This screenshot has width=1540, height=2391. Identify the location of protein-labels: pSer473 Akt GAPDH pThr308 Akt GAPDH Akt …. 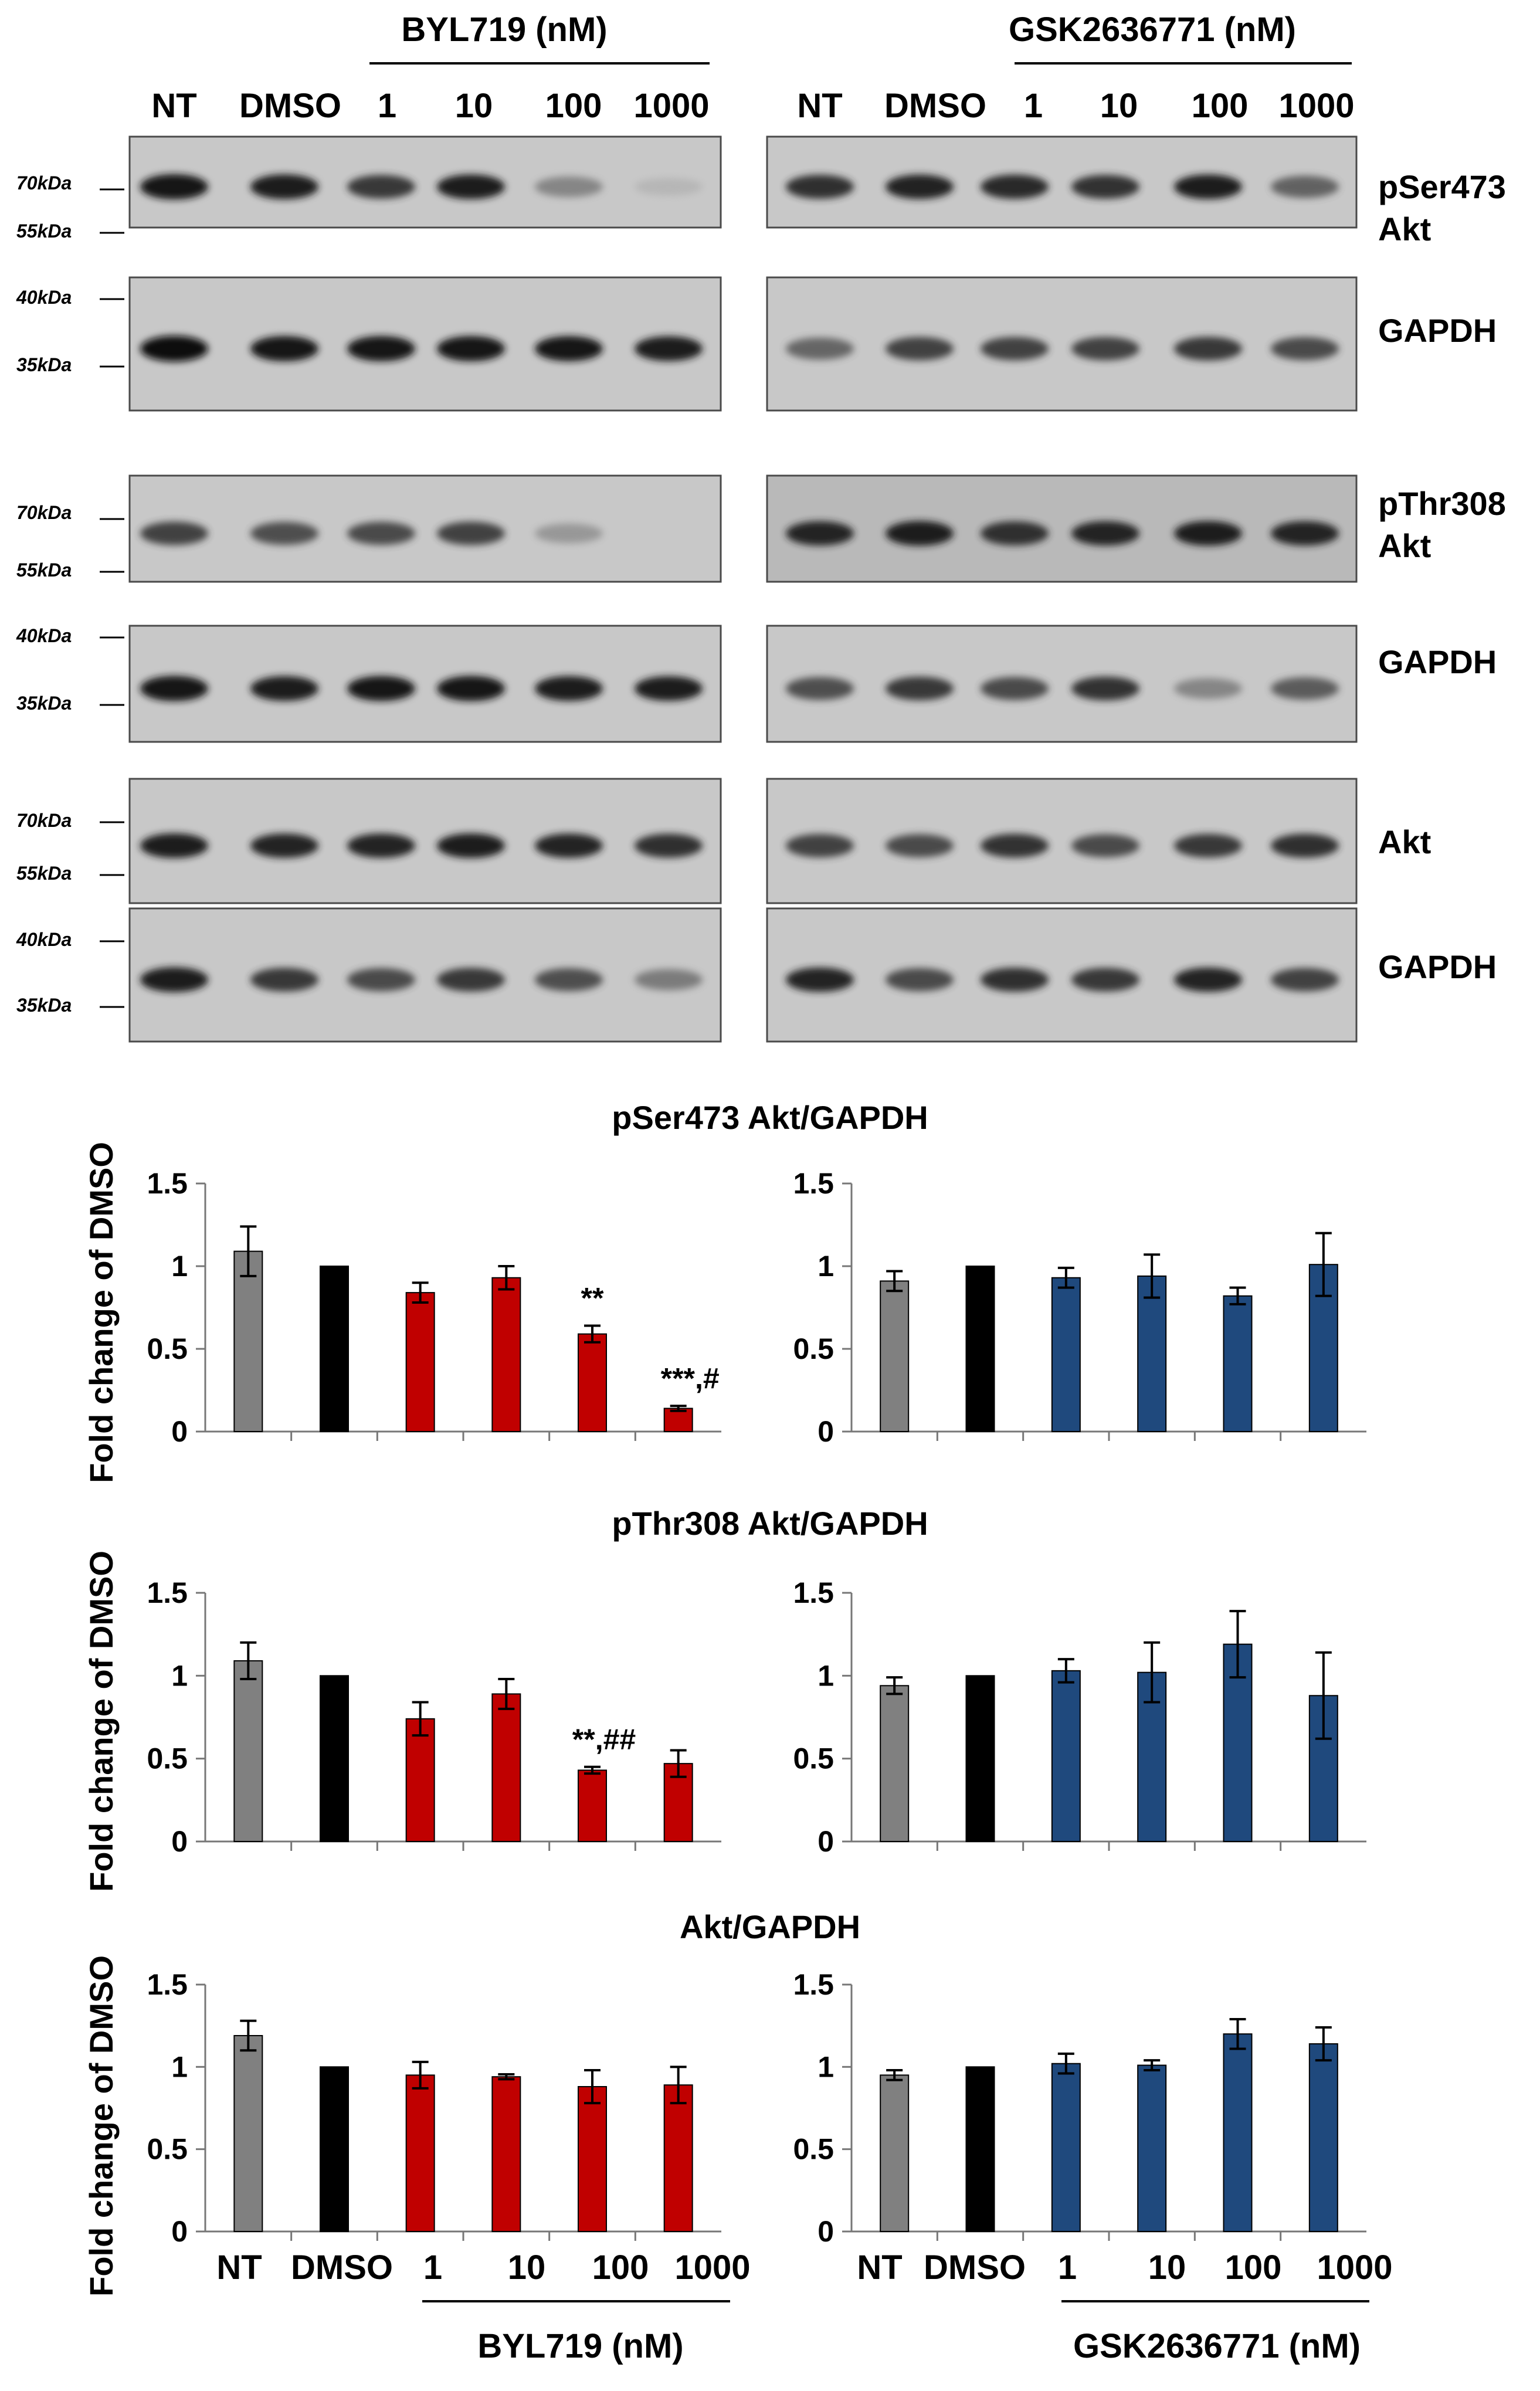
(1442, 576).